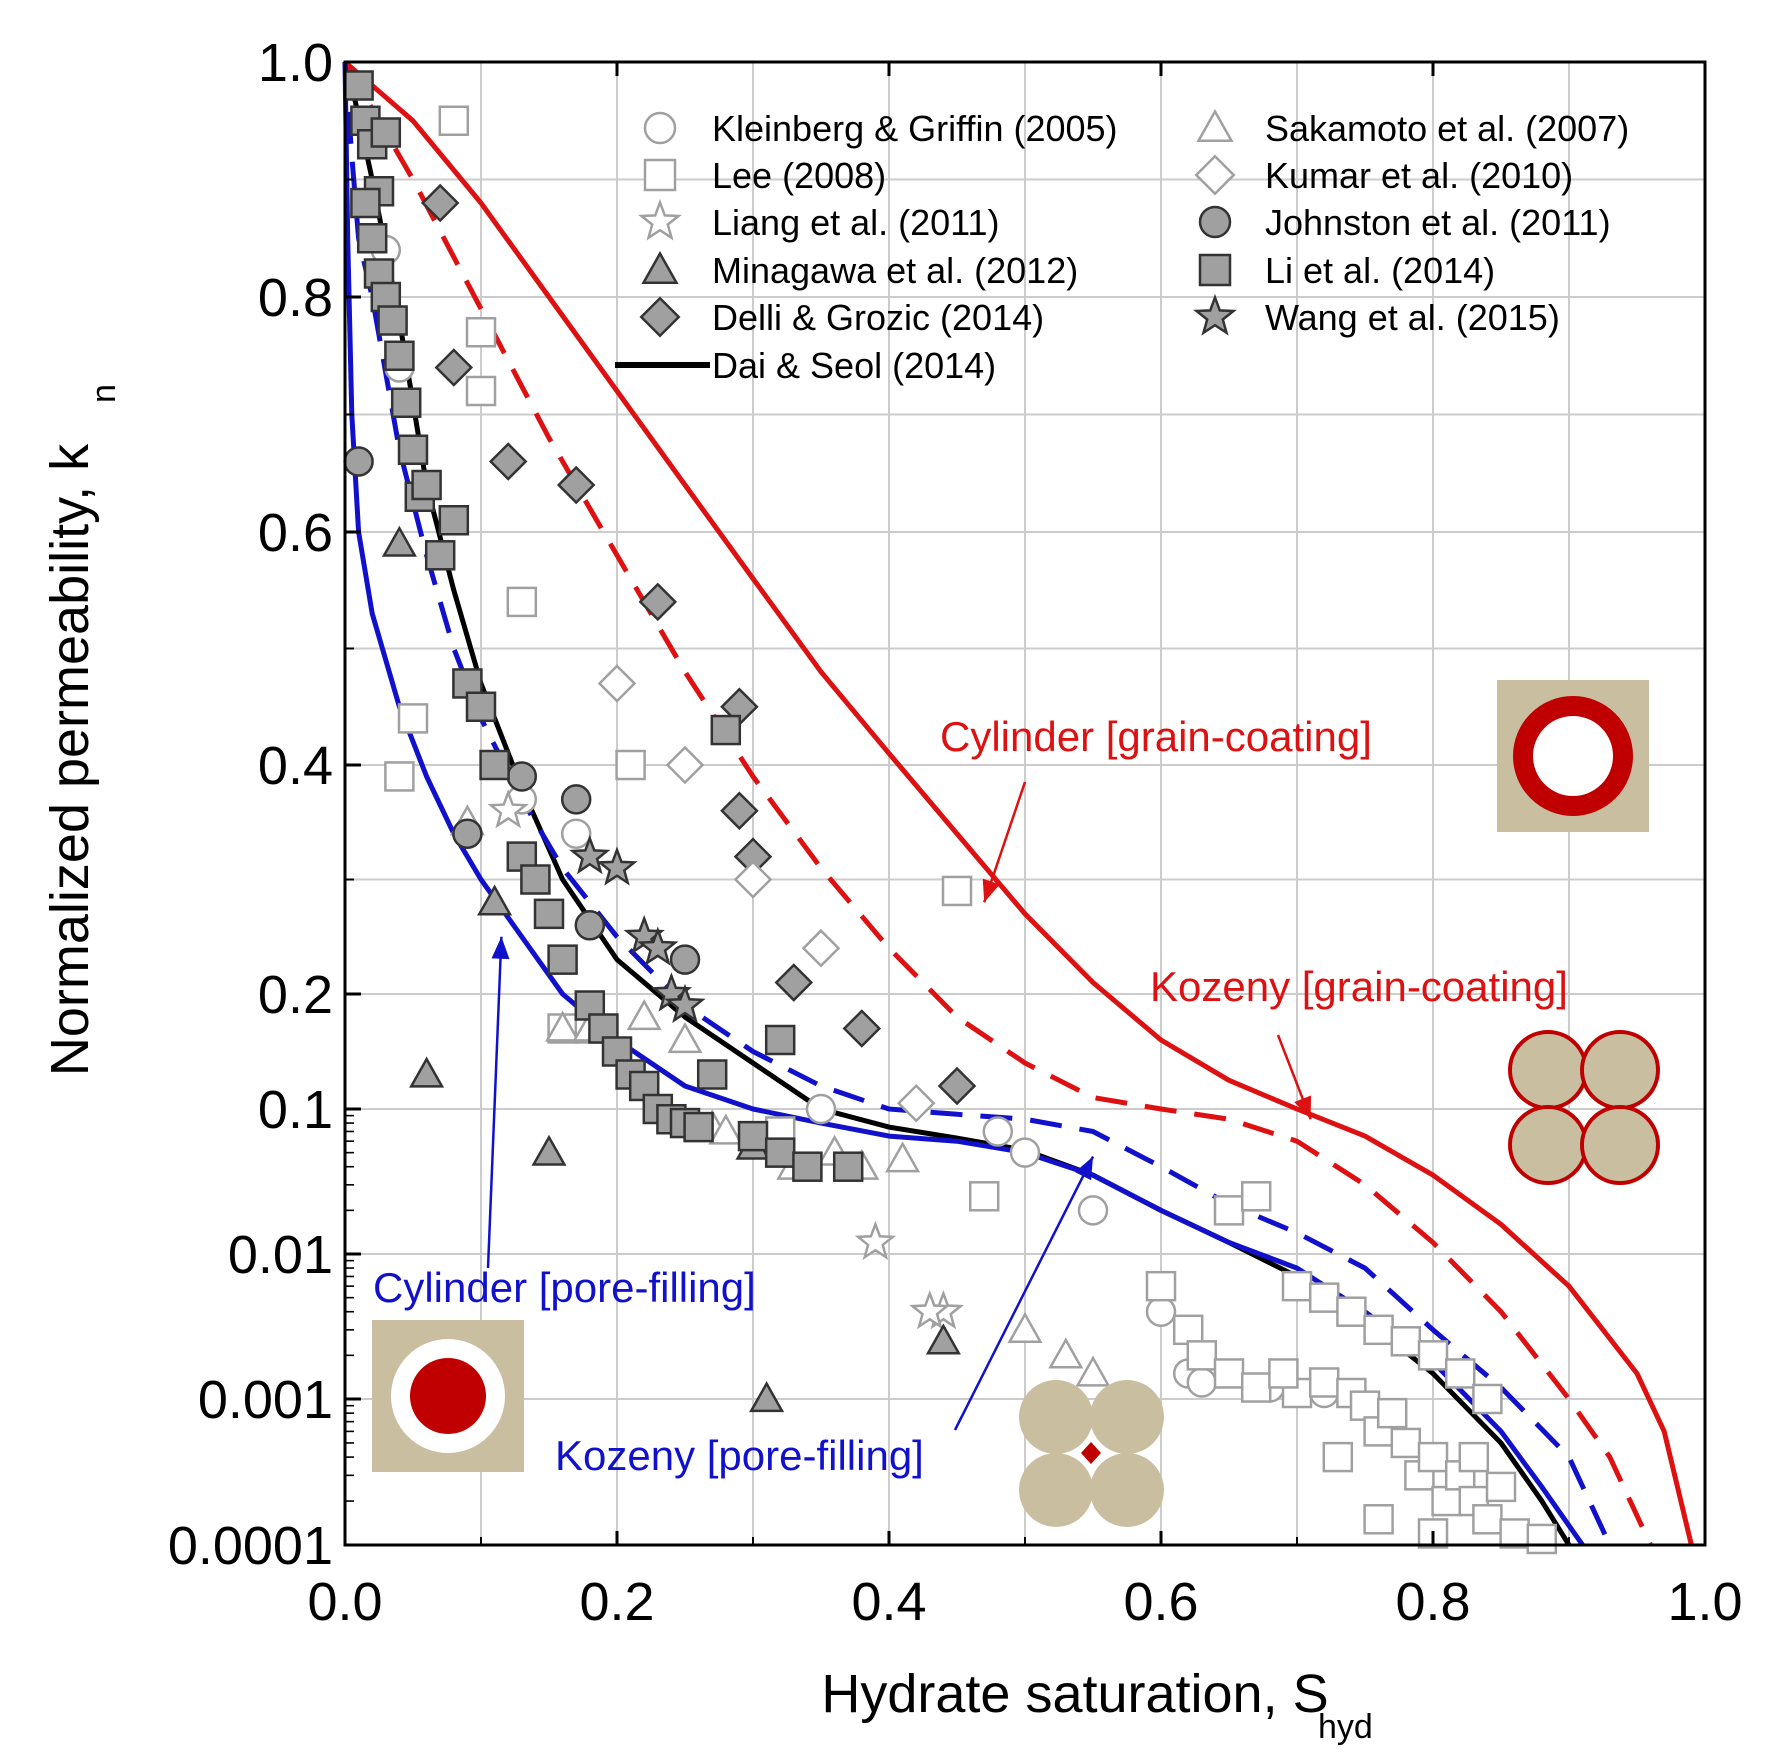 Image resolution: width=1773 pixels, height=1761 pixels. What do you see at coordinates (1156, 736) in the screenshot?
I see `annotation-label: Cylinder [grain-coating]` at bounding box center [1156, 736].